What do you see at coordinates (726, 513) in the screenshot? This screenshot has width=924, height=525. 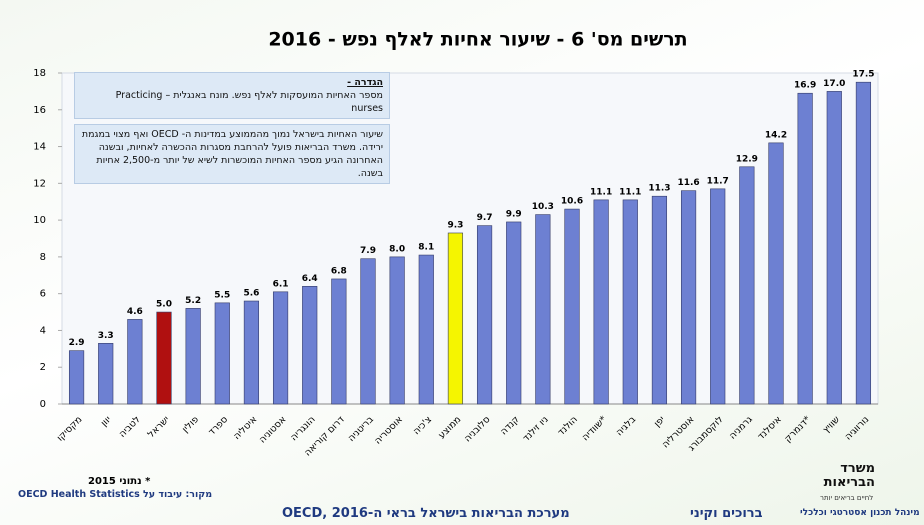 I see `footer-right: ברוכים וקיני` at bounding box center [726, 513].